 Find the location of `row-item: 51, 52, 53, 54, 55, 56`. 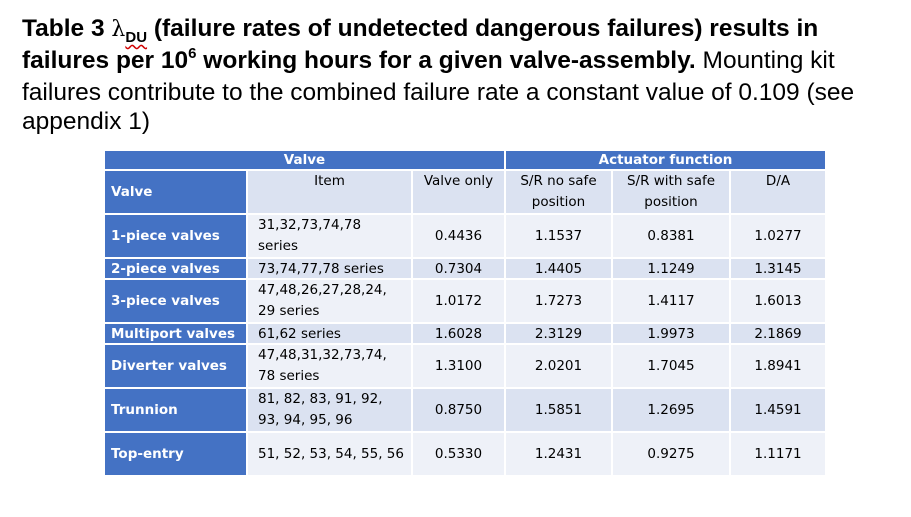

row-item: 51, 52, 53, 54, 55, 56 is located at coordinates (329, 454).